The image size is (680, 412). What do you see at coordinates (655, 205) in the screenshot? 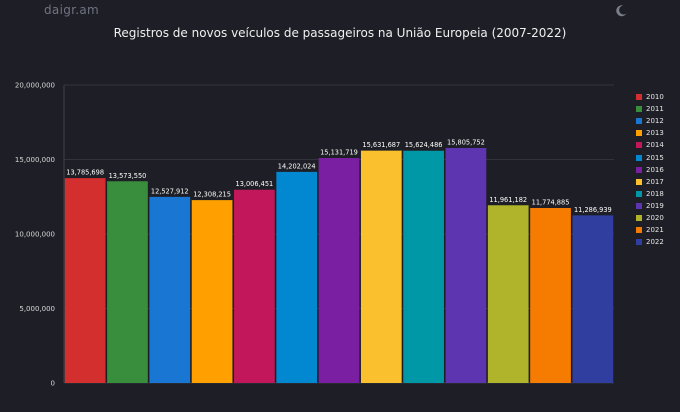
I see `legend-label: 2019` at bounding box center [655, 205].